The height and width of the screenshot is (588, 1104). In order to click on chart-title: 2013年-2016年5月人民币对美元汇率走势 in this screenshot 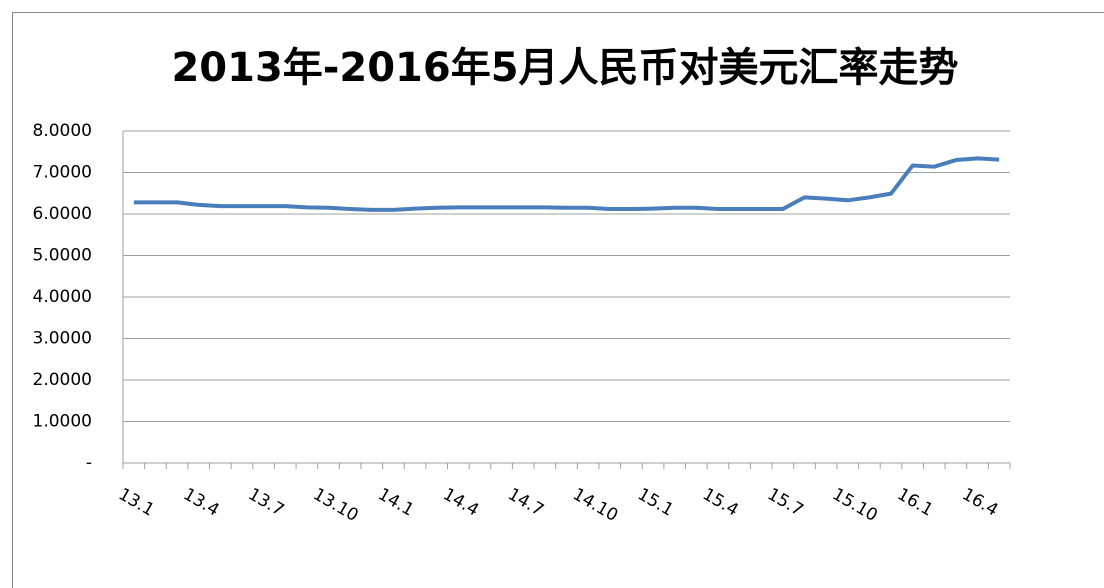, I will do `click(564, 68)`.